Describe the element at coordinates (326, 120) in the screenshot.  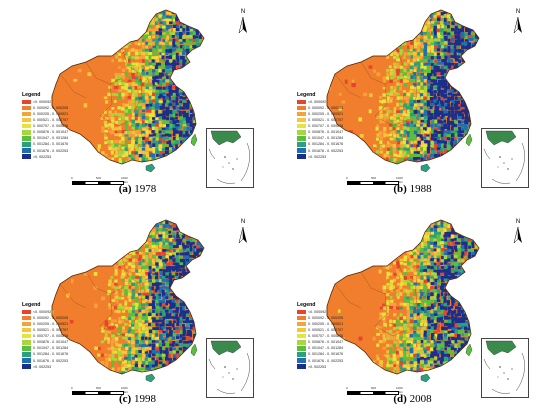
I see `legend-label: 0. 000521 - 0. 000707` at that location.